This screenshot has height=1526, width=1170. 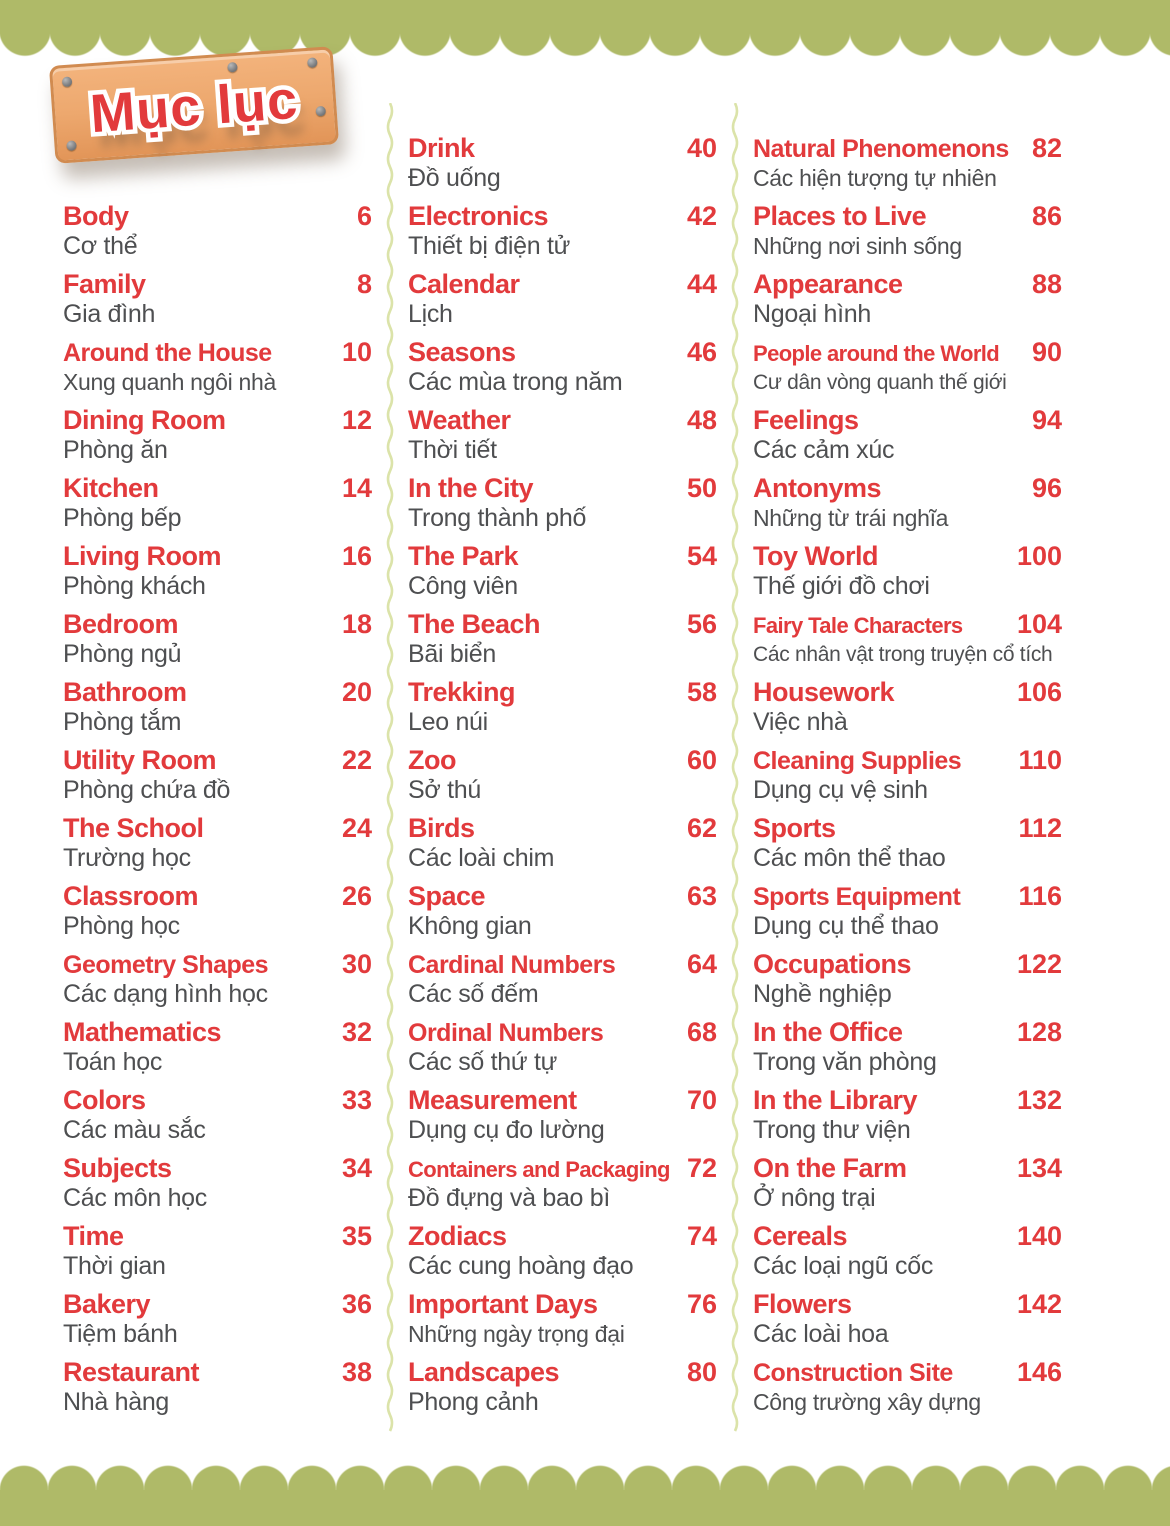 I want to click on toc-entry-title-row: In the Library 132, so click(x=907, y=1100).